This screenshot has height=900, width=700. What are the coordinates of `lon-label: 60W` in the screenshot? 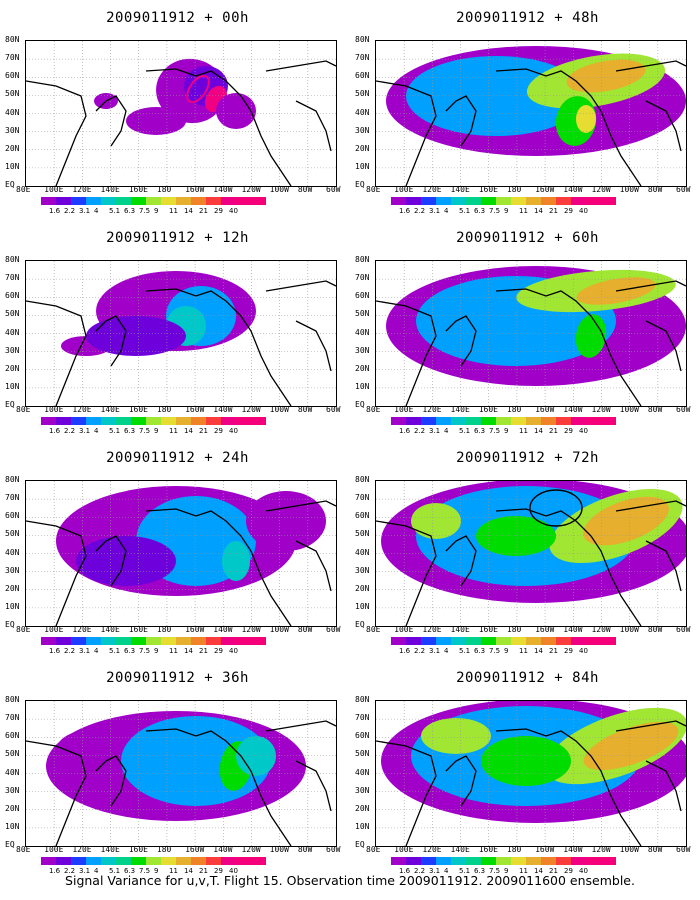 It's located at (683, 409).